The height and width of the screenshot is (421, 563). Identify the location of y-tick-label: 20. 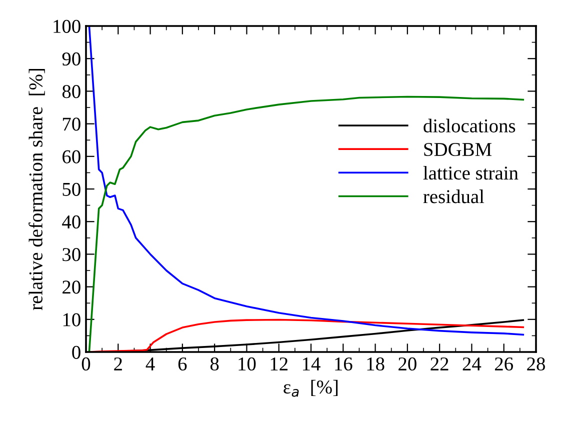
(71, 287).